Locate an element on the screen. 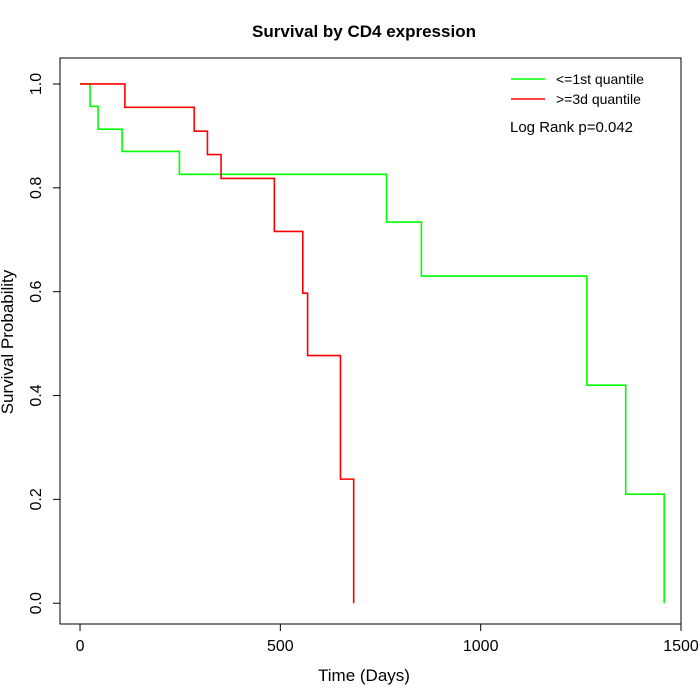 The height and width of the screenshot is (700, 700). y-tick-label: 0.2 is located at coordinates (36, 499).